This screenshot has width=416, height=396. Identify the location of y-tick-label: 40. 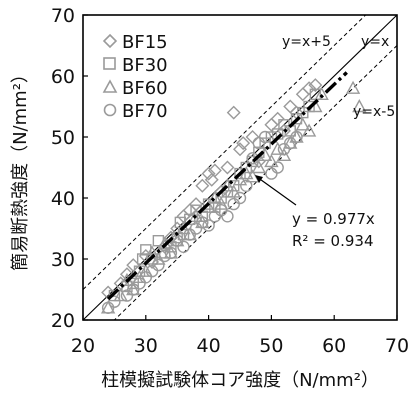
(63, 199).